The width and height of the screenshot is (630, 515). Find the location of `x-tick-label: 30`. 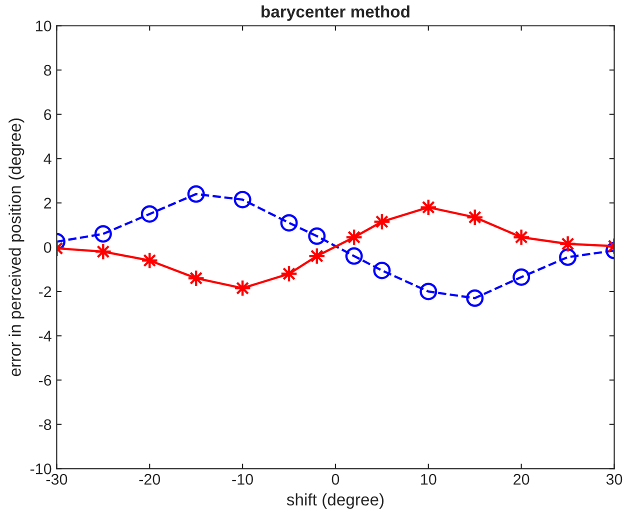

x-tick-label: 30 is located at coordinates (614, 479).